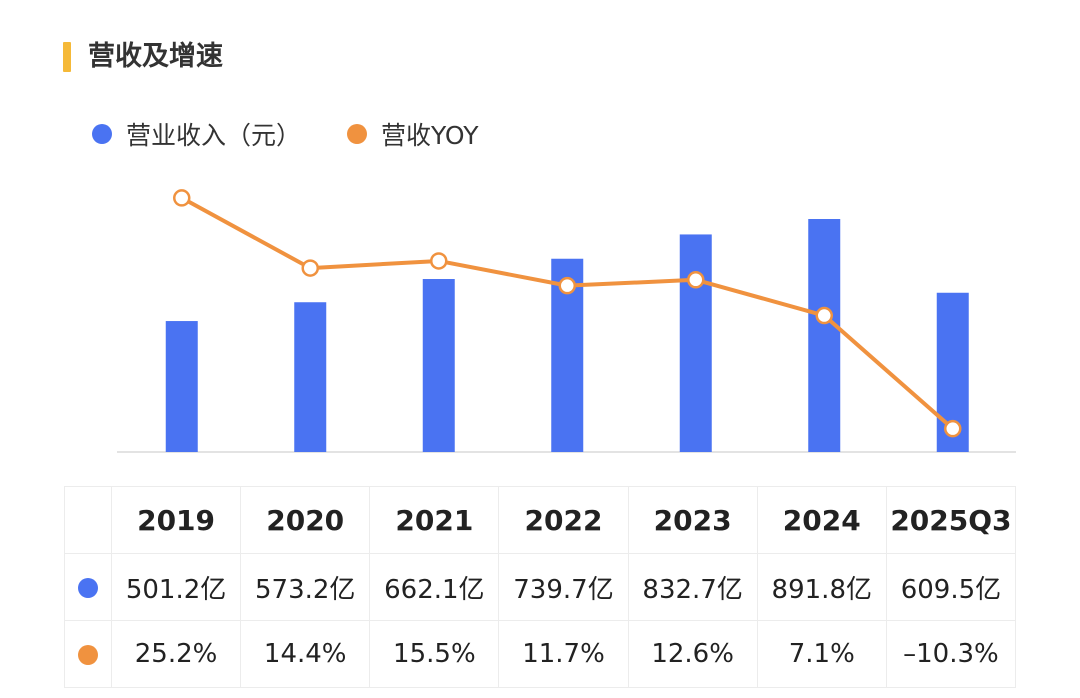 Image resolution: width=1080 pixels, height=698 pixels. I want to click on table-header-cell: 2019, so click(176, 520).